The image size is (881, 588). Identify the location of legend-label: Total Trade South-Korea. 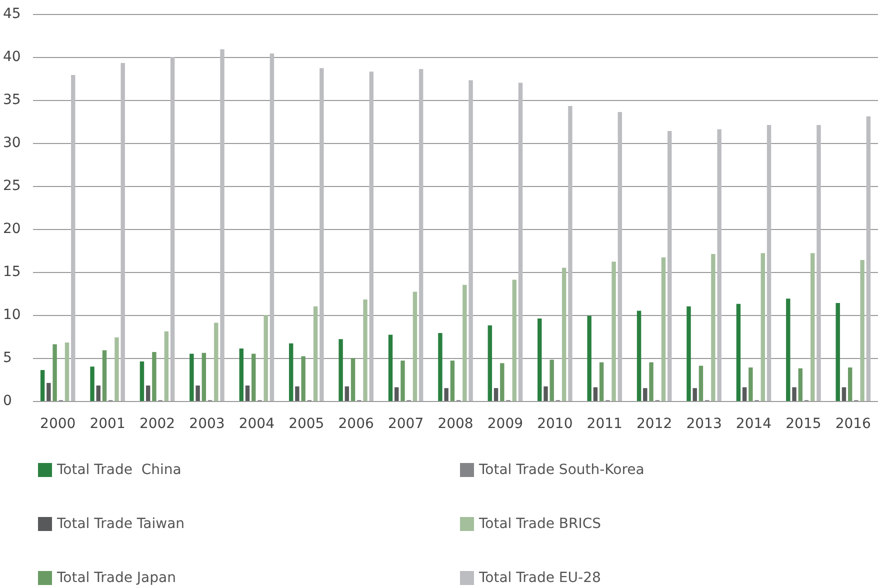
(561, 470).